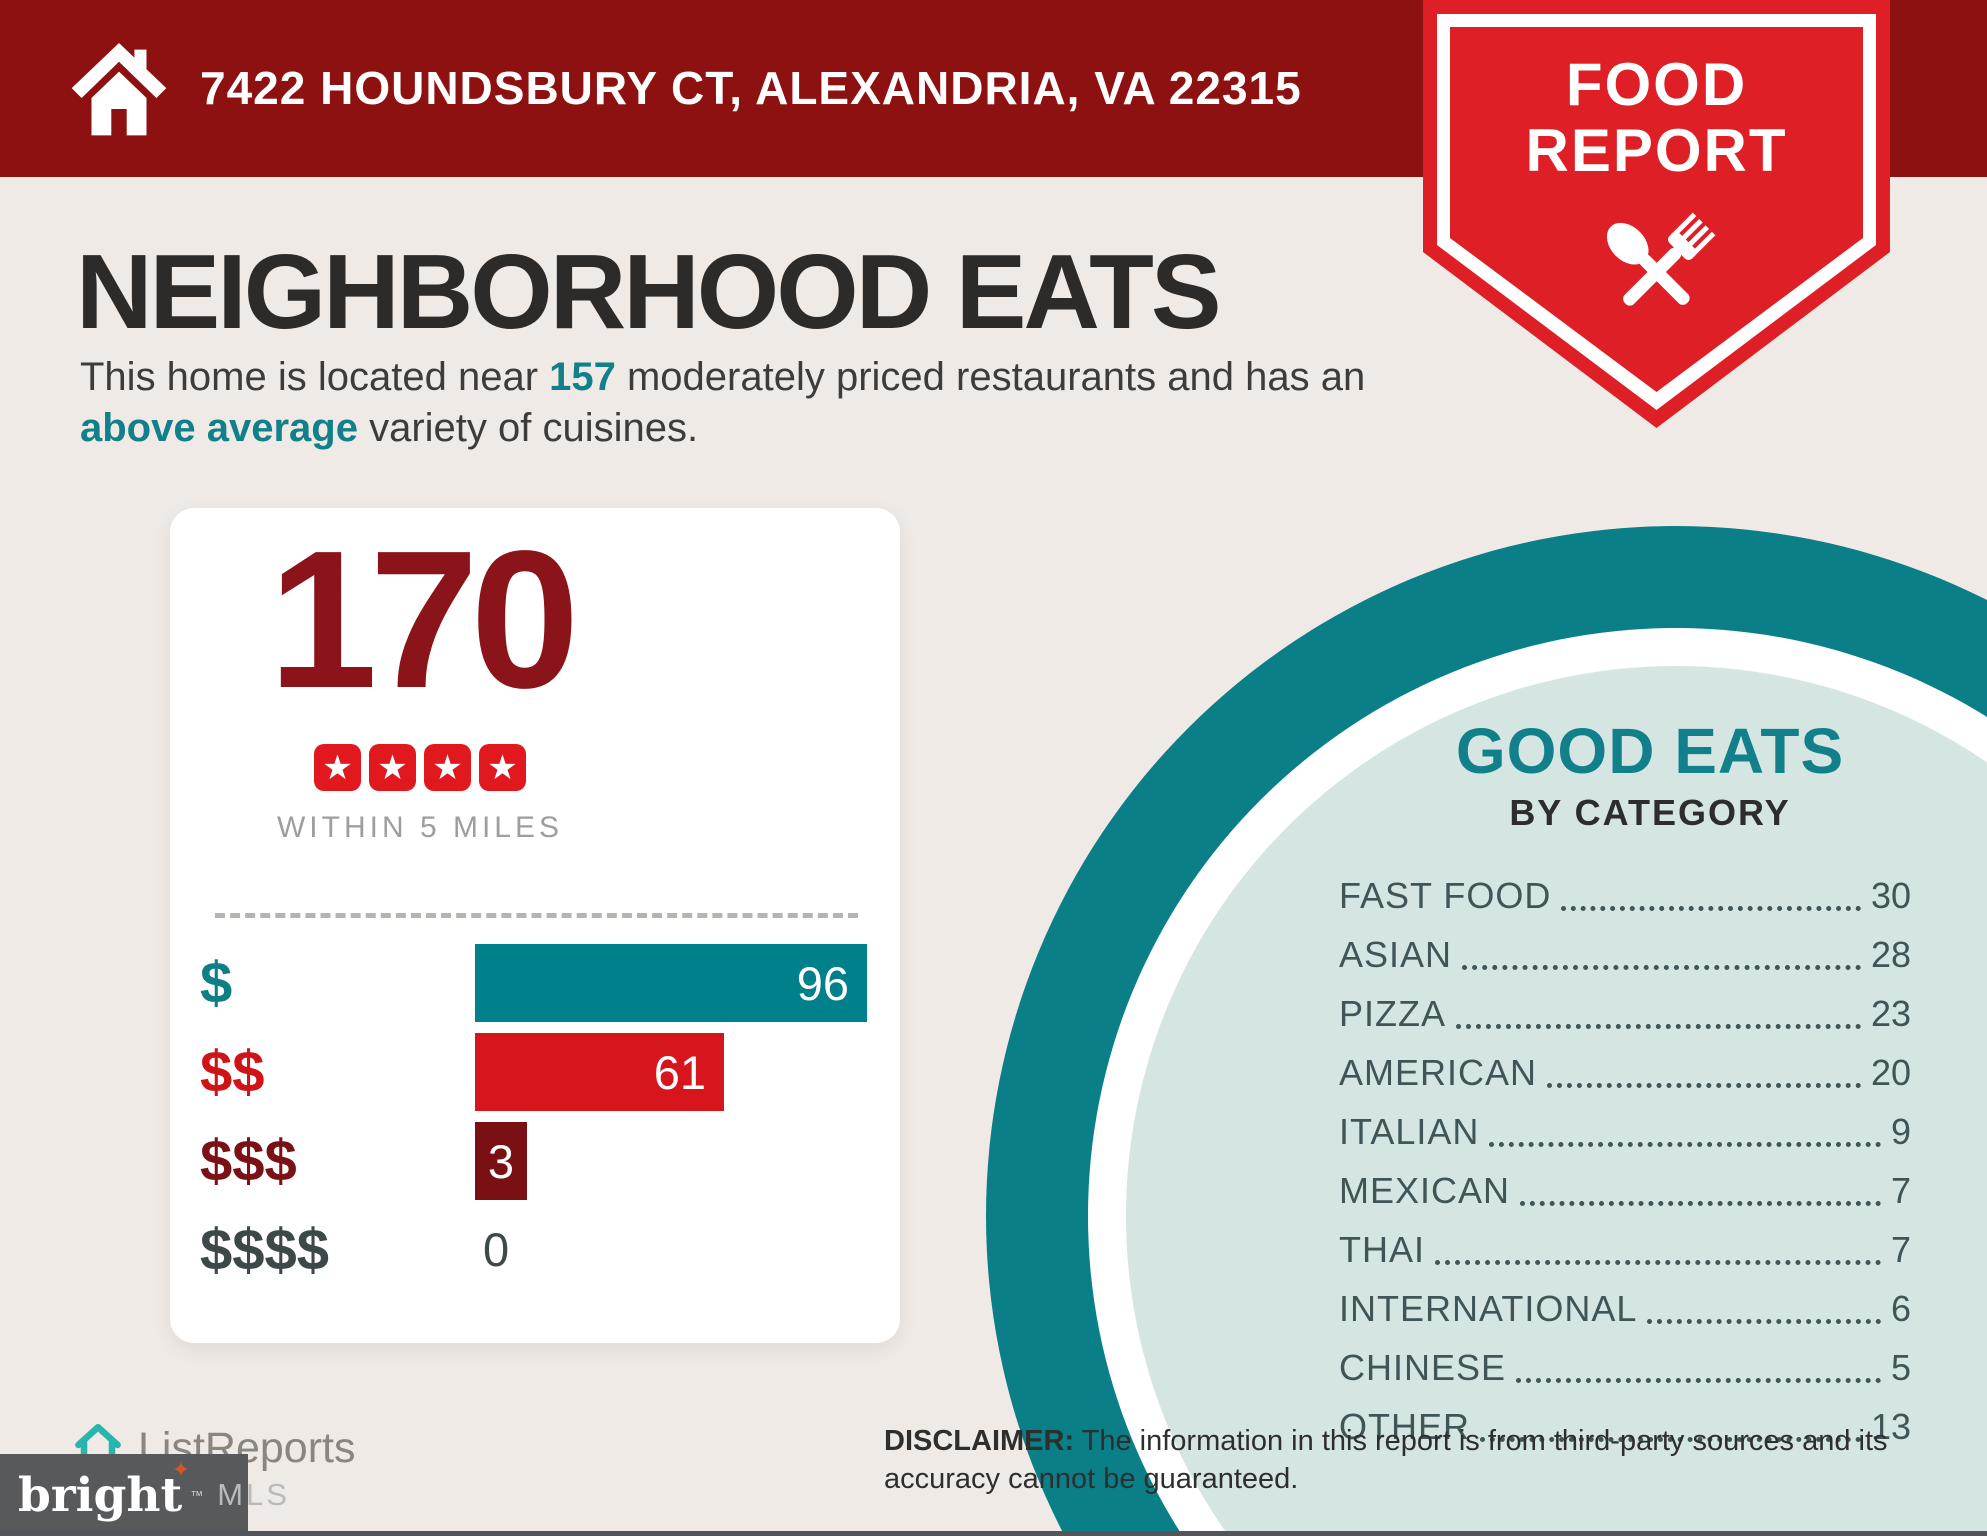  Describe the element at coordinates (990, 377) in the screenshot. I see `intro-text-middle: moderately priced restaurants and has an` at that location.